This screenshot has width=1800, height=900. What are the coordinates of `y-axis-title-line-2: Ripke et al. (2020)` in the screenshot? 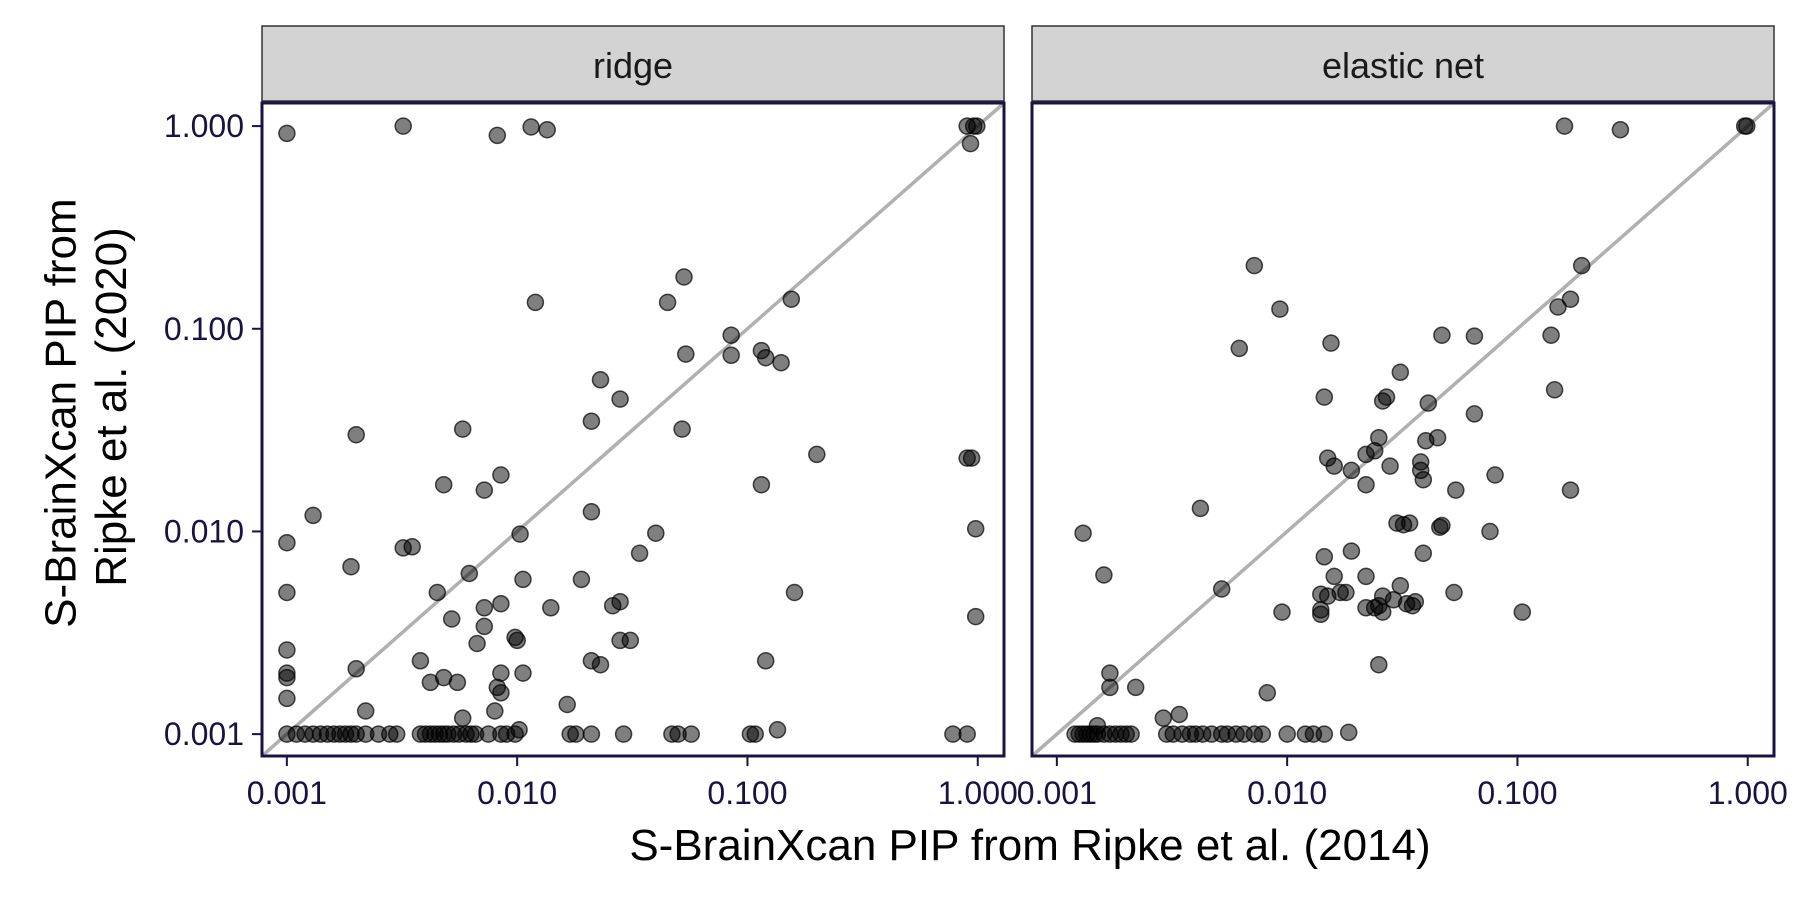 It's located at (111, 407).